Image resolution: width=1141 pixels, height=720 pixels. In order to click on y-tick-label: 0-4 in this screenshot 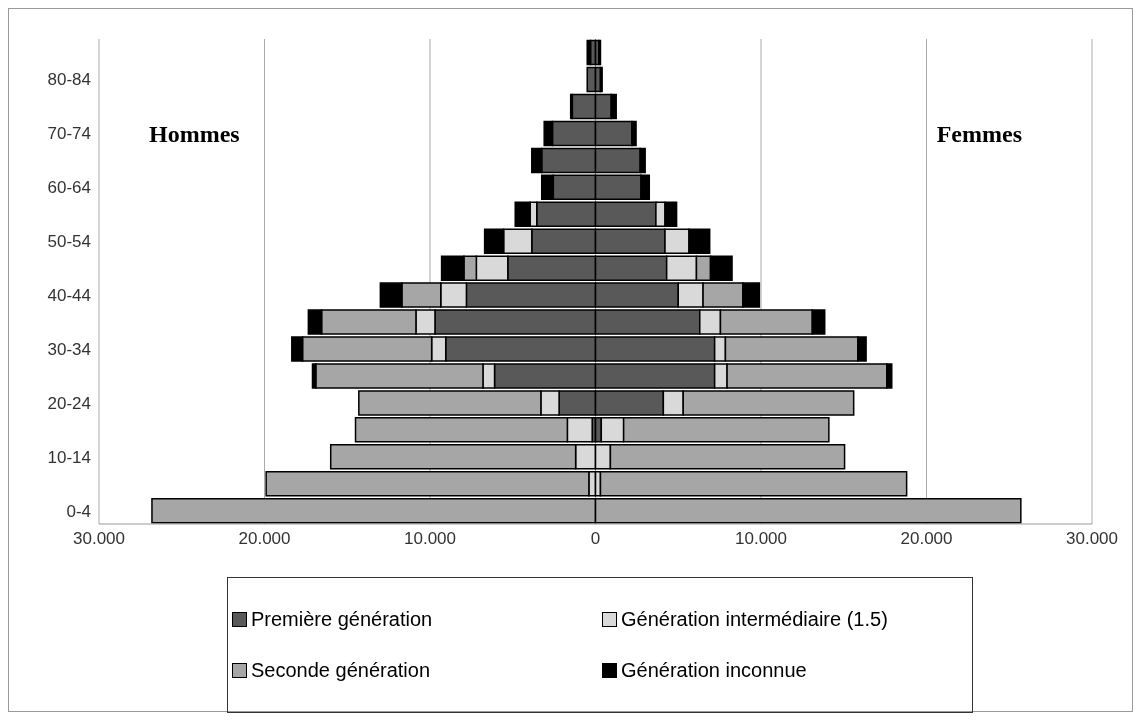, I will do `click(78, 511)`.